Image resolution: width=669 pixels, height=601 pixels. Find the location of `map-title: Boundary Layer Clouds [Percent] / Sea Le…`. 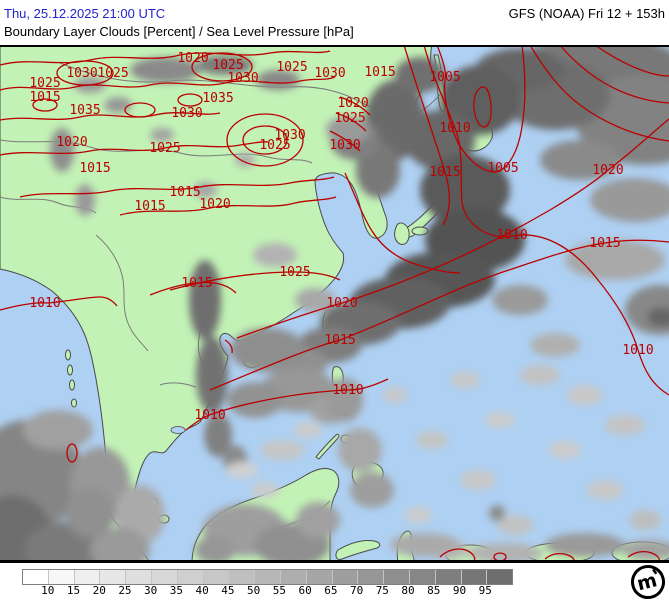

map-title: Boundary Layer Clouds [Percent] / Sea Le… is located at coordinates (179, 31).